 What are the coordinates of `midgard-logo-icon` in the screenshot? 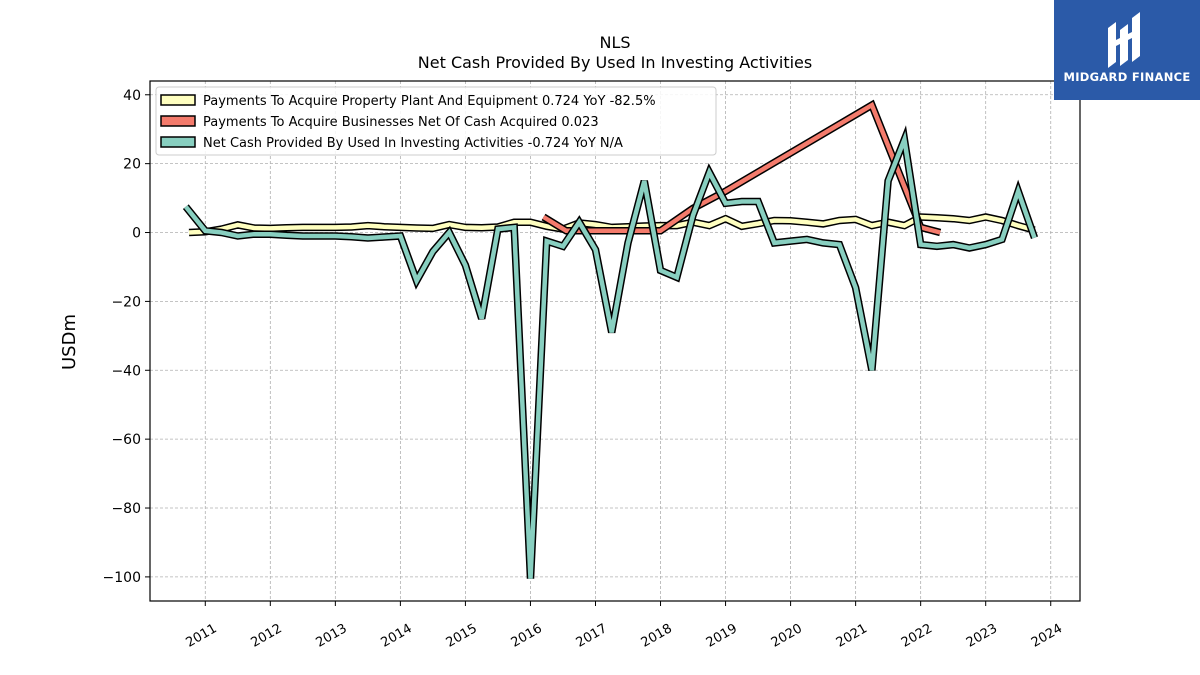 It's located at (1124, 40).